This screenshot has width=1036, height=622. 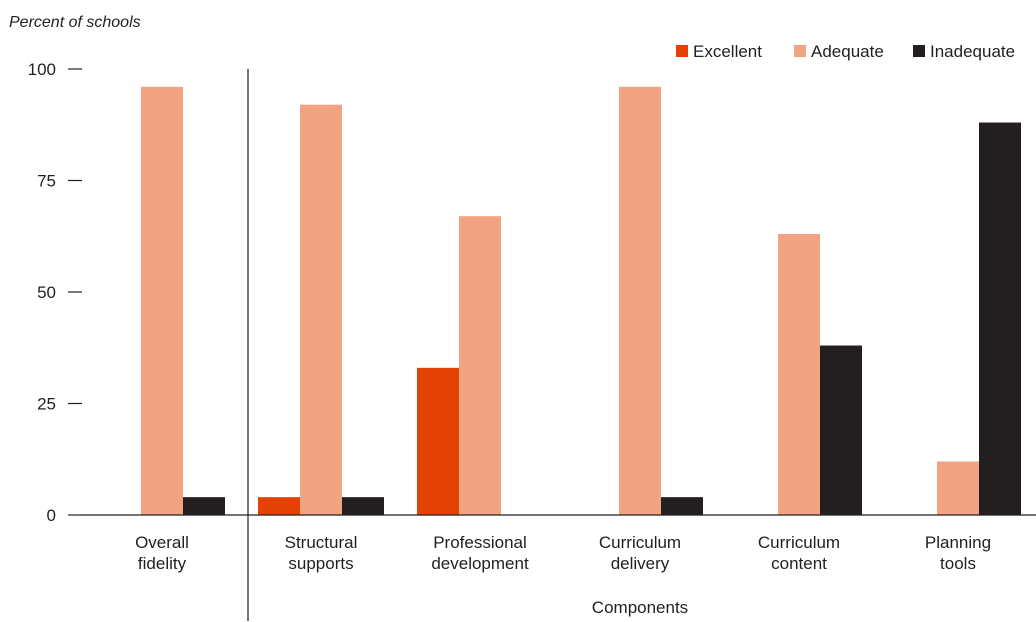 What do you see at coordinates (958, 542) in the screenshot?
I see `x-tick-label-line: Planning` at bounding box center [958, 542].